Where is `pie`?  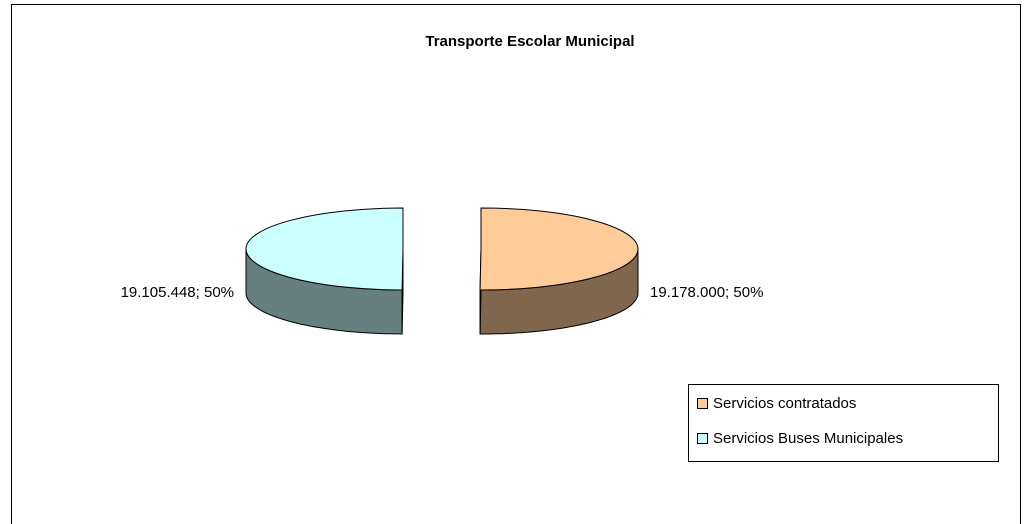 pie is located at coordinates (442, 271).